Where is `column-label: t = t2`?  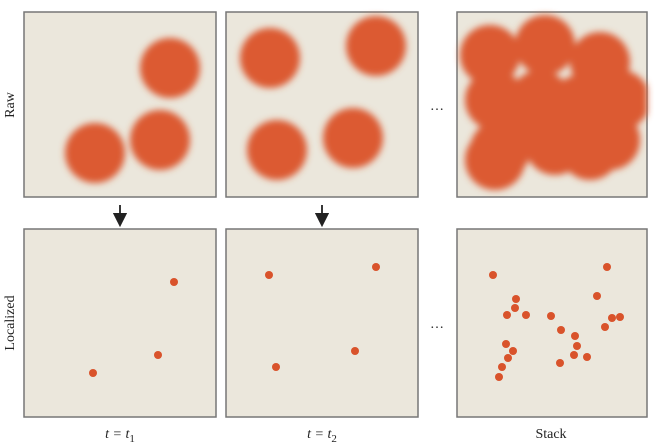 column-label: t = t2 is located at coordinates (322, 436).